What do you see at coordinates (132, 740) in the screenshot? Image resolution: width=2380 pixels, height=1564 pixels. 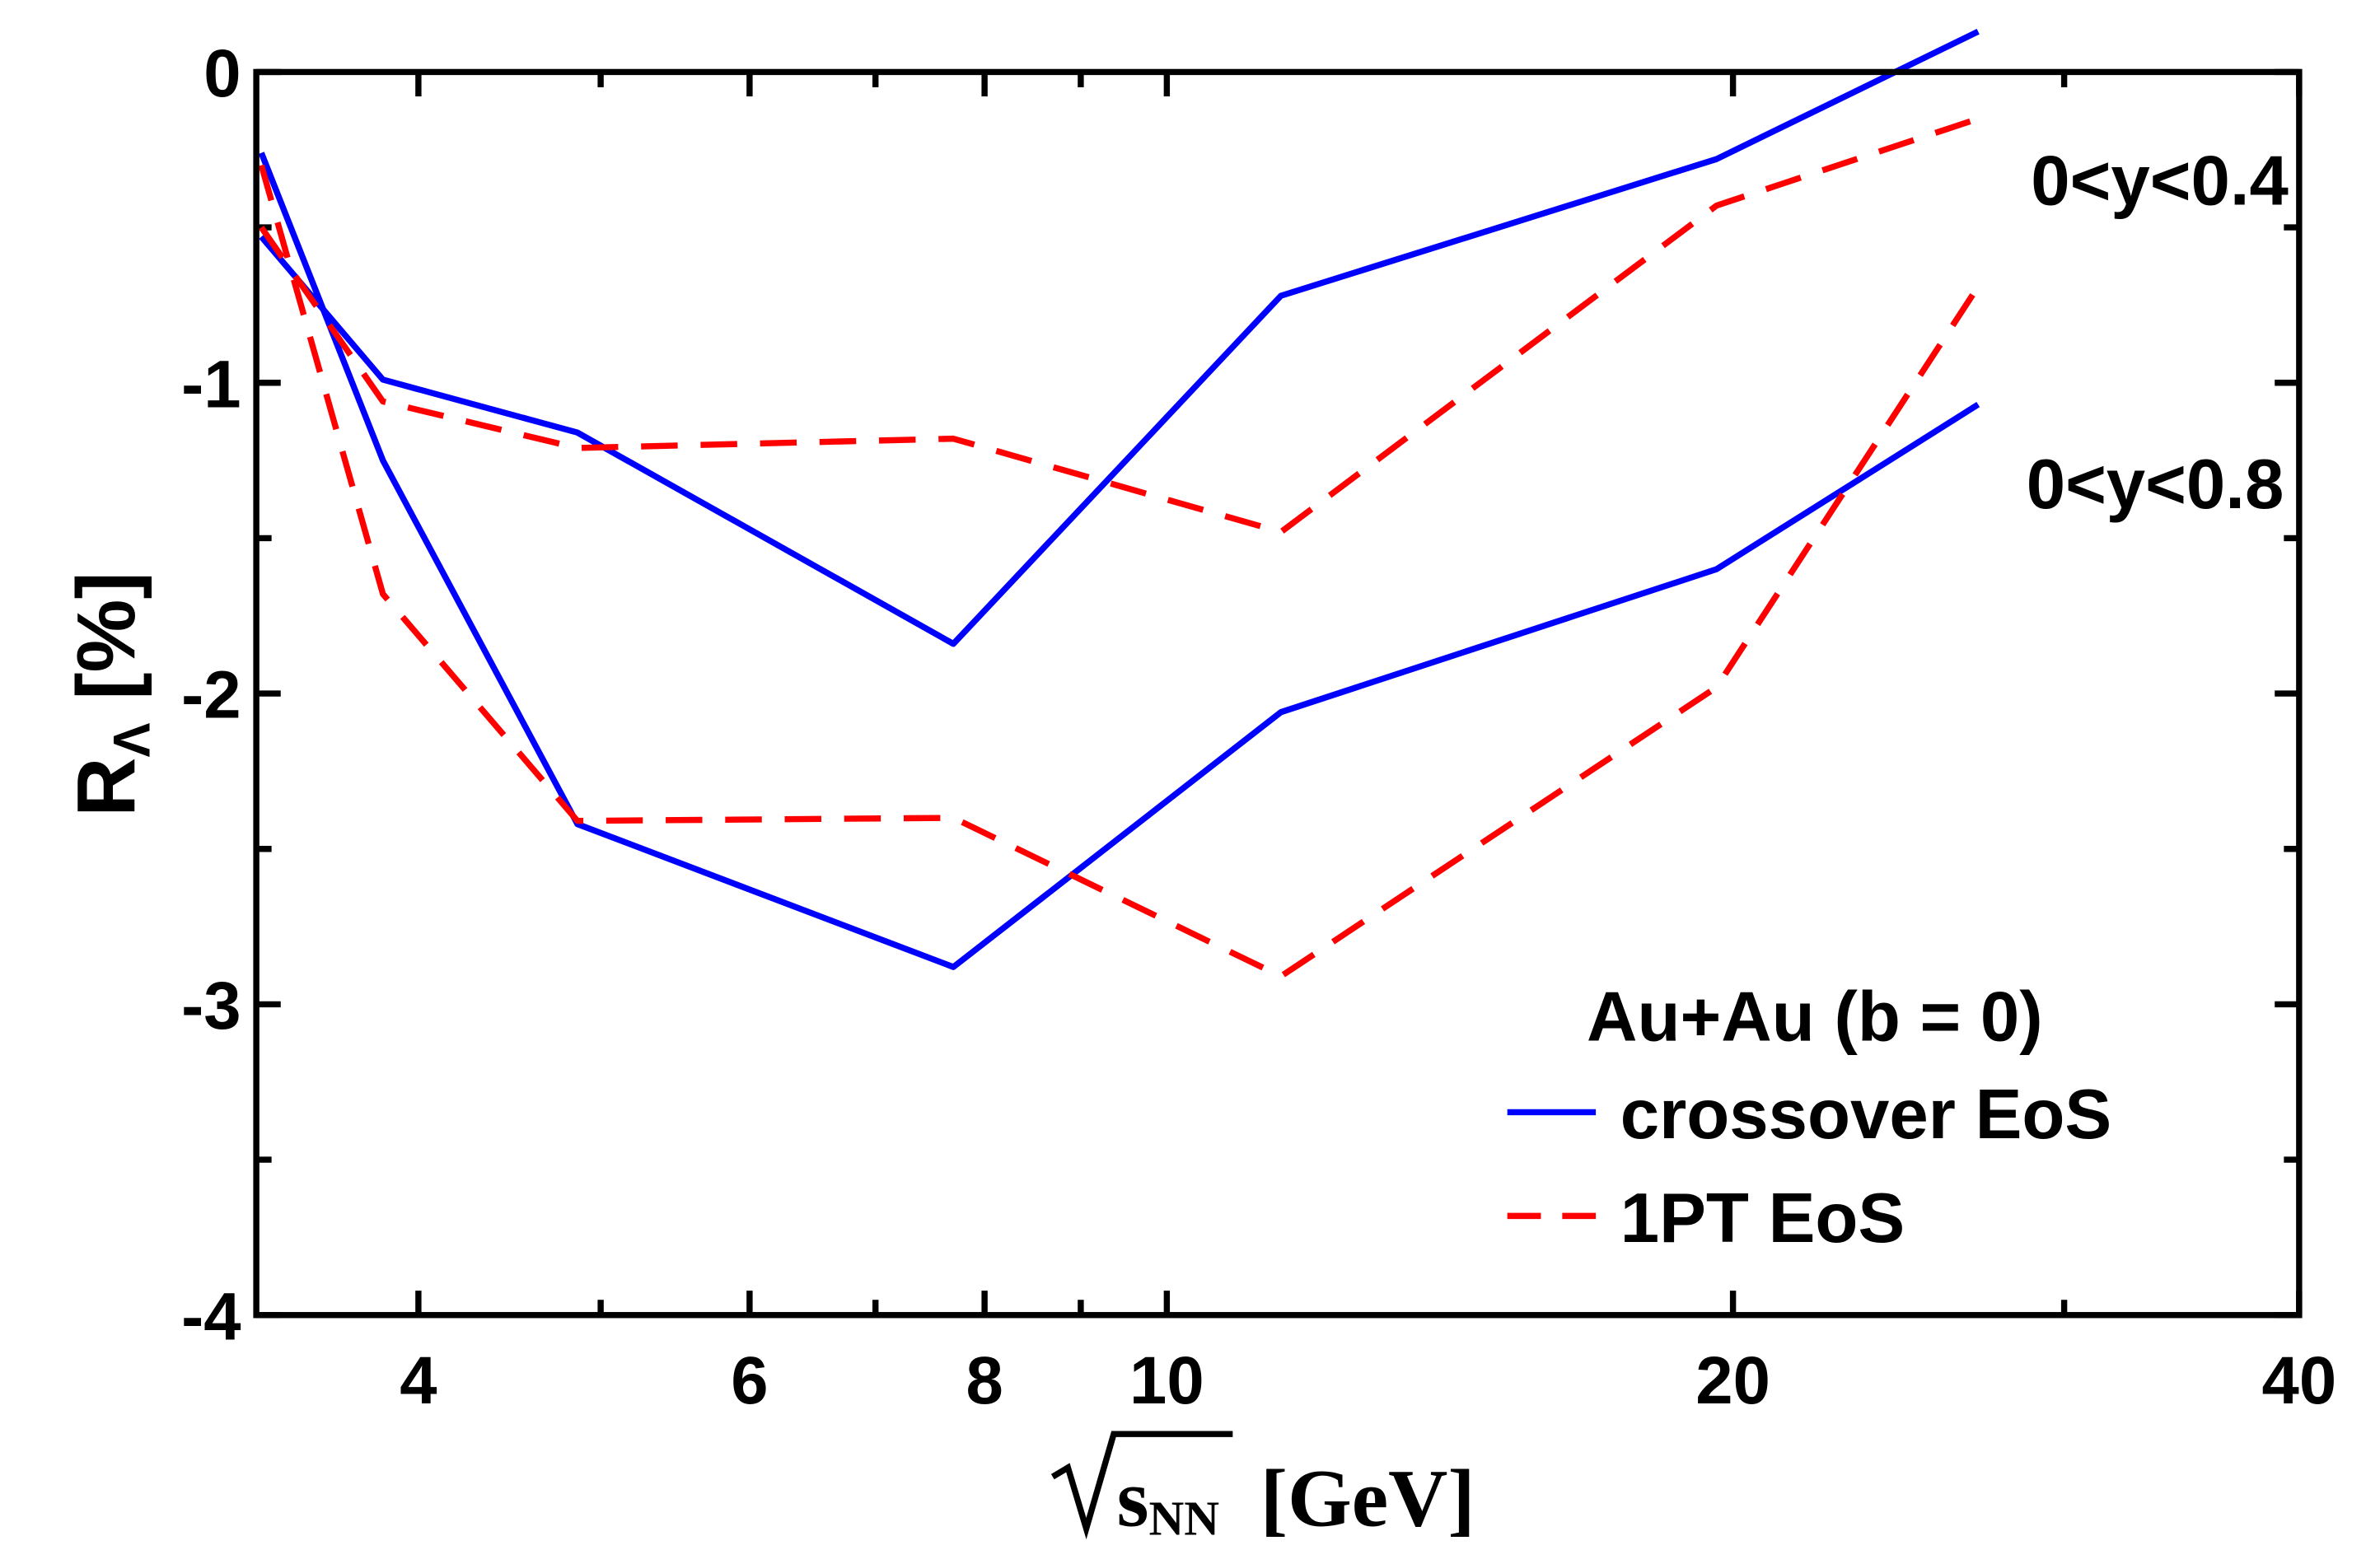 I see `ylabel-sub: Λ` at bounding box center [132, 740].